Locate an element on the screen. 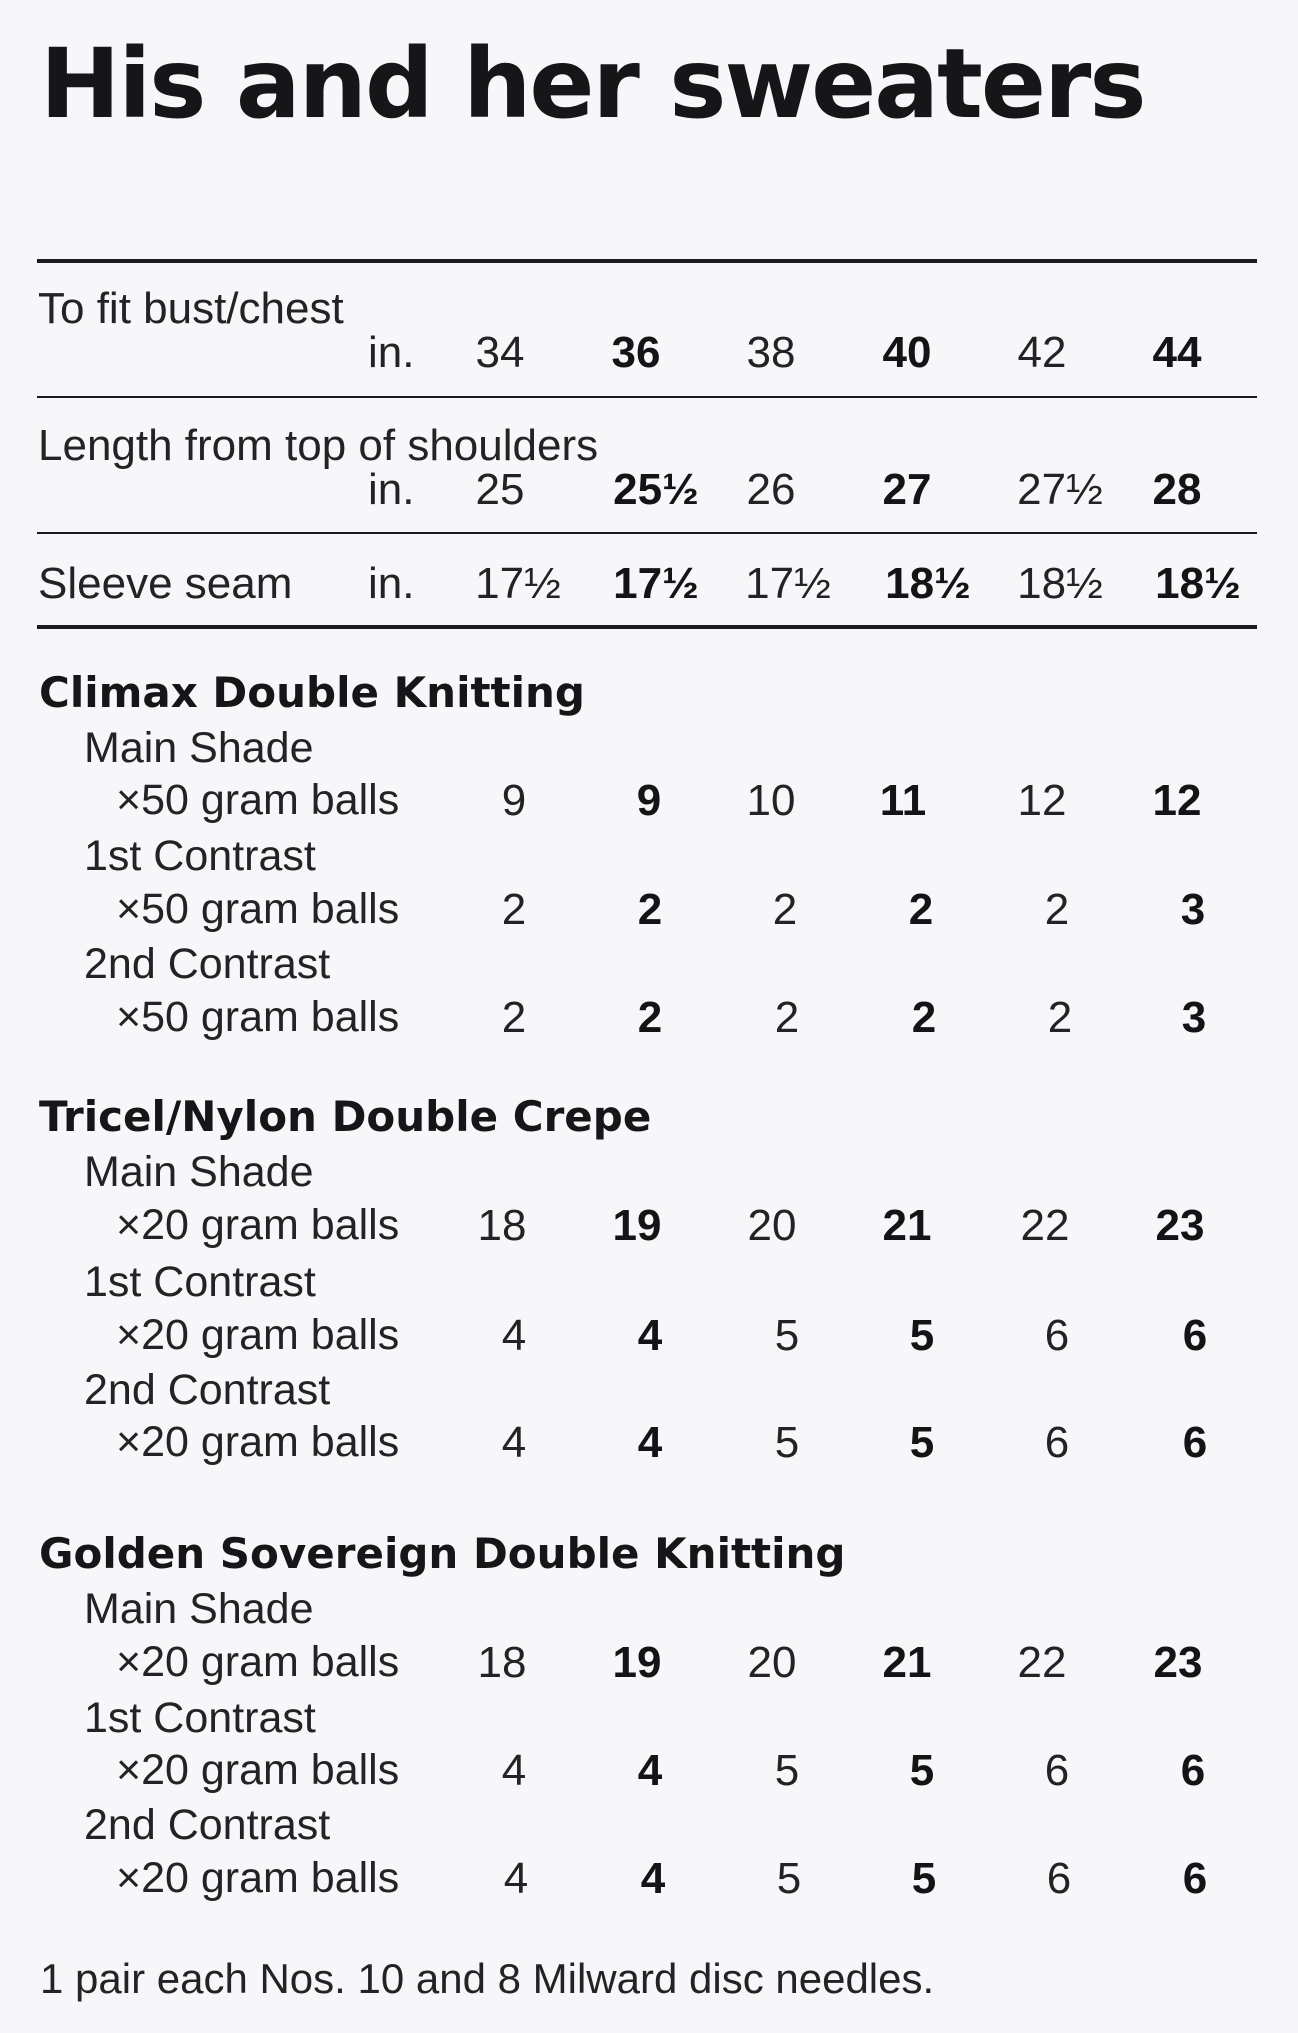  measure-label-sleeve: Sleeve seam is located at coordinates (165, 583).